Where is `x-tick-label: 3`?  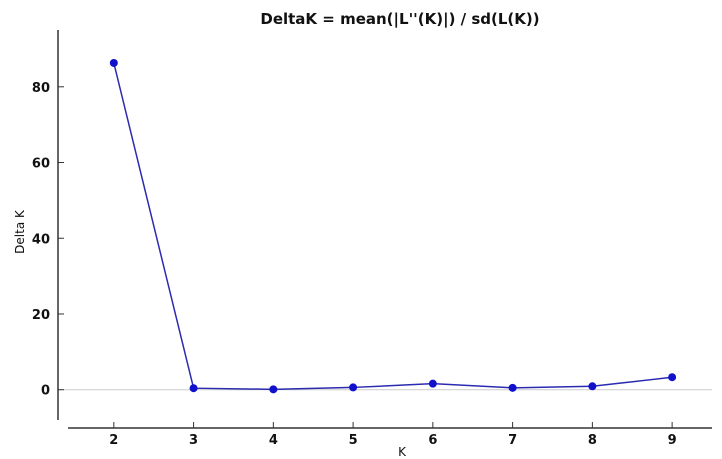 x-tick-label: 3 is located at coordinates (193, 440).